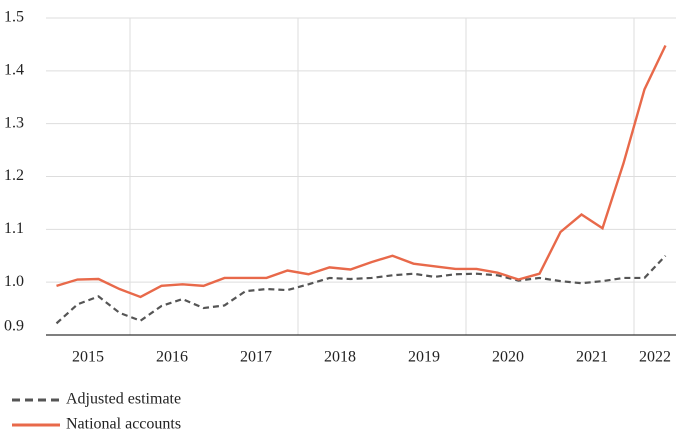  I want to click on x-tick-label: 2018, so click(340, 357).